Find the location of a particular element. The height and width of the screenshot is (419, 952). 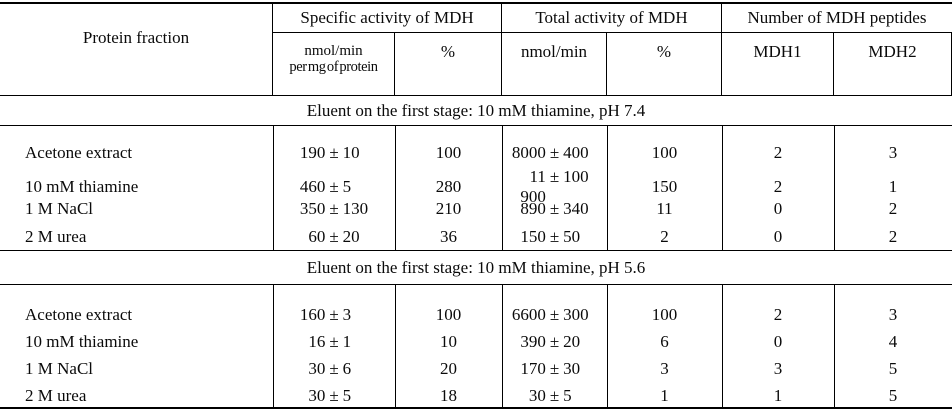

cell-mdh2-peptides: 5 is located at coordinates (893, 368).